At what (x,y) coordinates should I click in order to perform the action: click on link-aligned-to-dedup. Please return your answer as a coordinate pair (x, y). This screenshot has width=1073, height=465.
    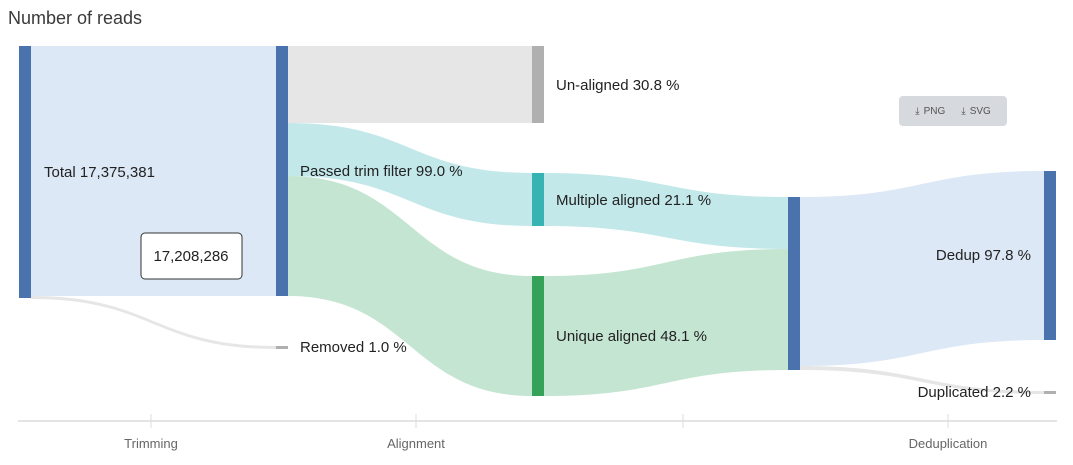
    Looking at the image, I should click on (922, 268).